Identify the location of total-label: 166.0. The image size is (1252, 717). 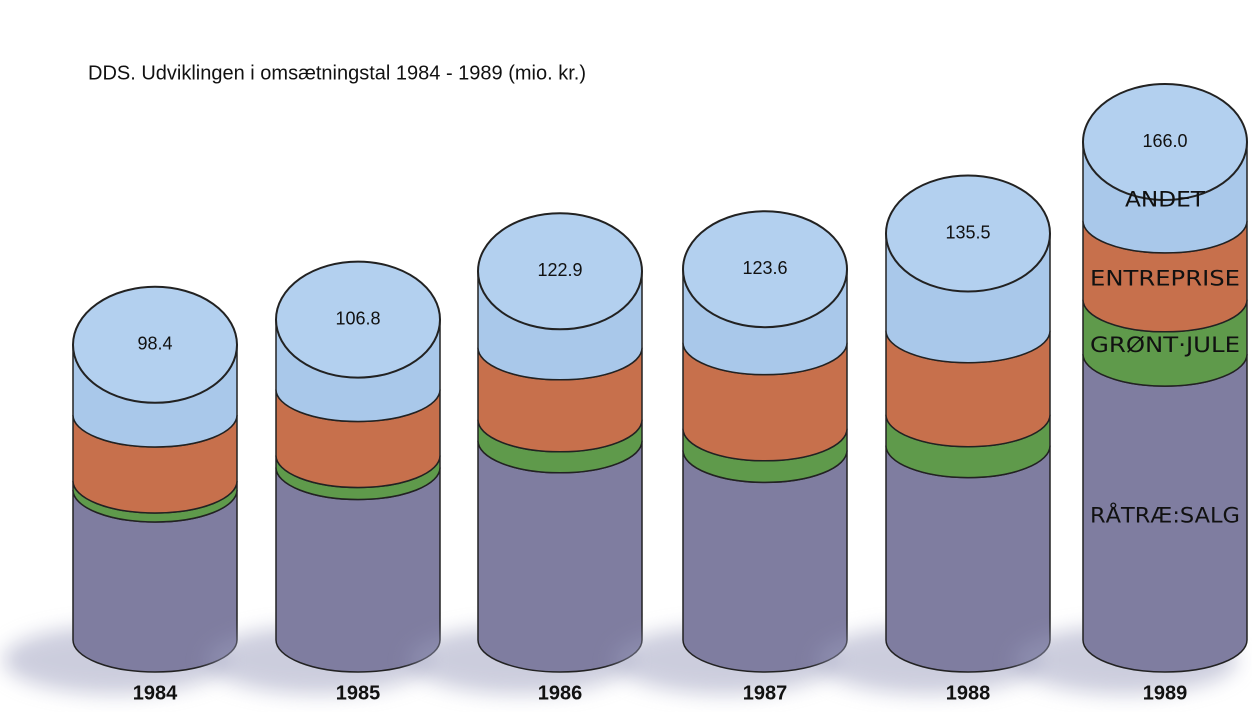
(1164, 141).